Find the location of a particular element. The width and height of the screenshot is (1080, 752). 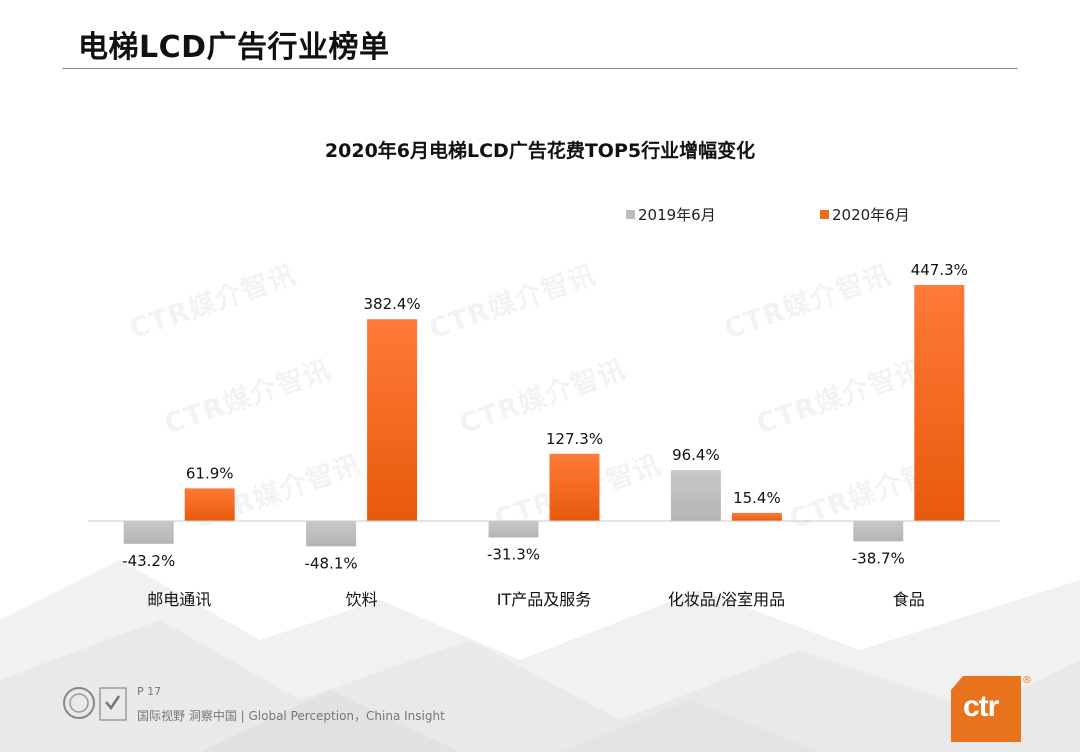

data-label-2019-4: -38.7% is located at coordinates (878, 558).